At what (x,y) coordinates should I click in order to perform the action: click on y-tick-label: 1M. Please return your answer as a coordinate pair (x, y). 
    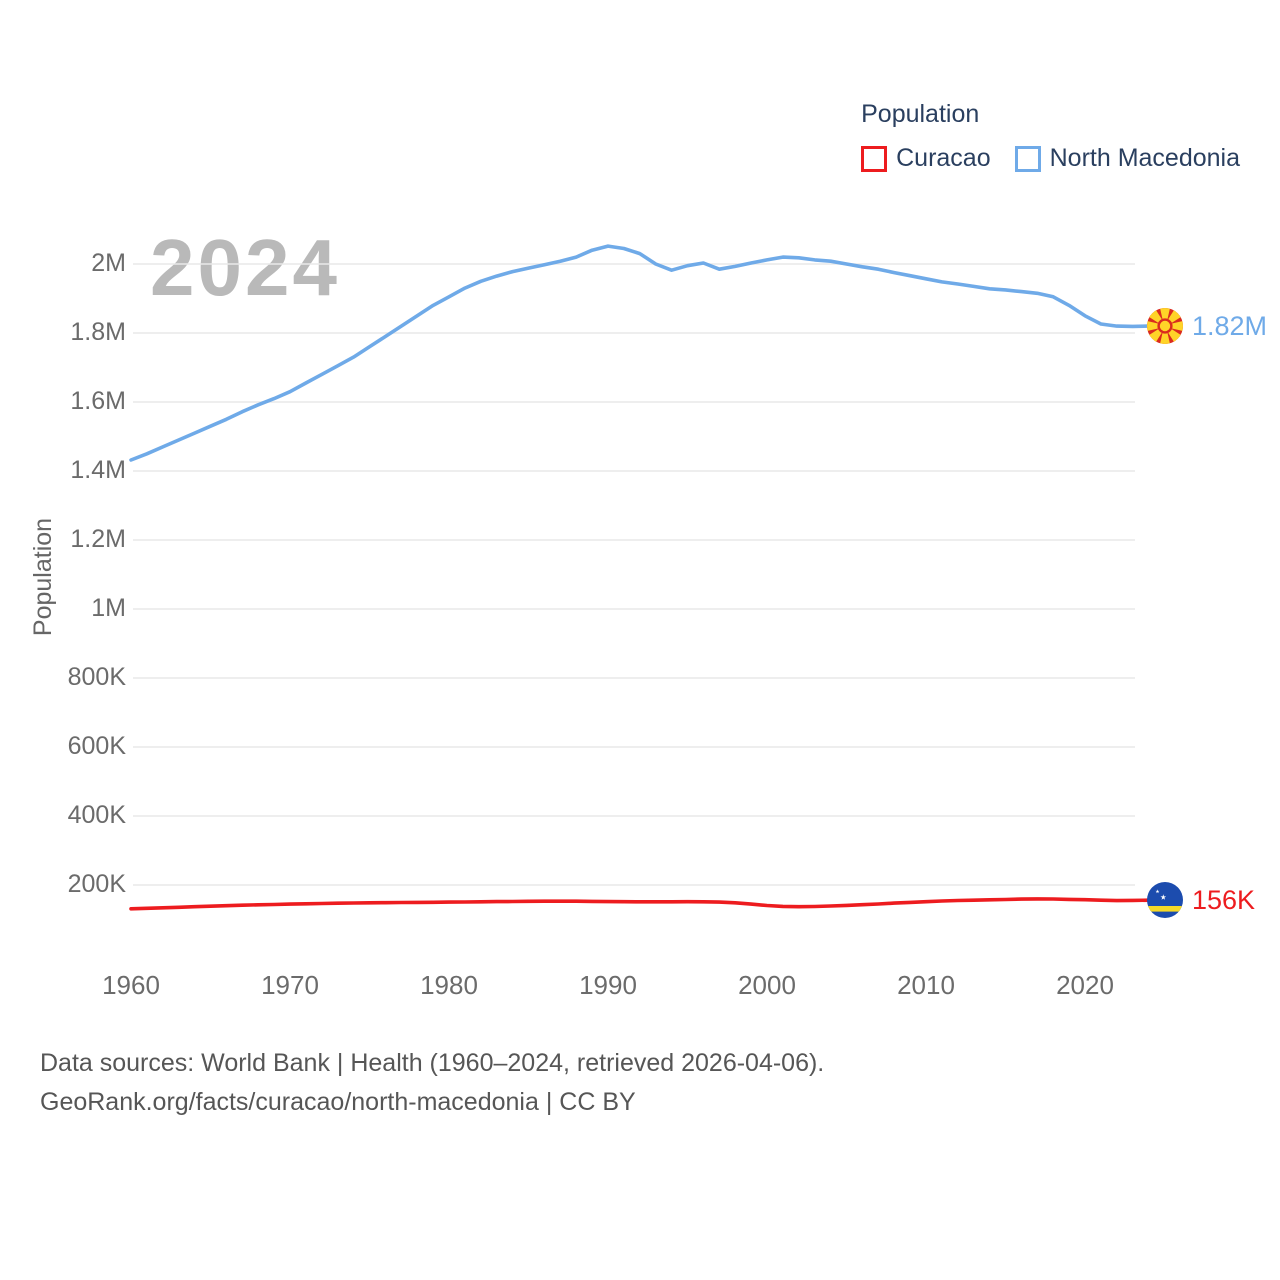
    Looking at the image, I should click on (108, 608).